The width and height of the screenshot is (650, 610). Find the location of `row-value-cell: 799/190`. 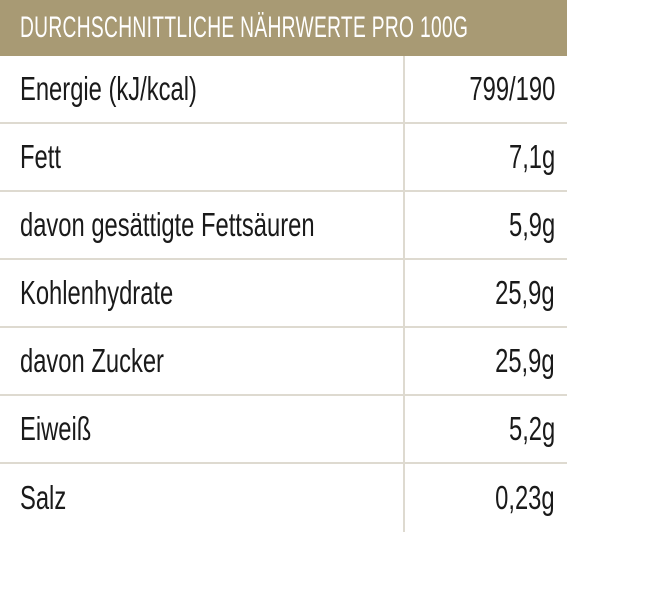

row-value-cell: 799/190 is located at coordinates (486, 89).